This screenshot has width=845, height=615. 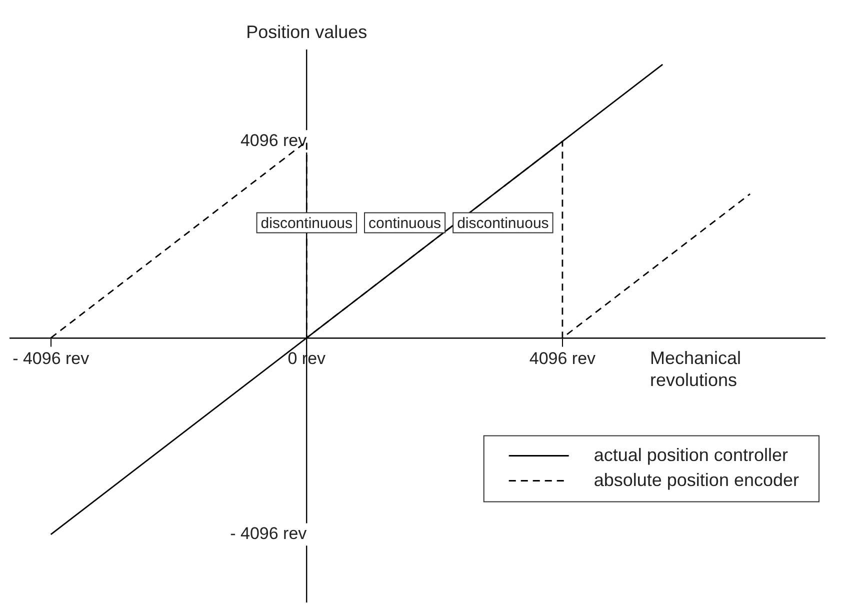 What do you see at coordinates (405, 223) in the screenshot?
I see `annotation: continuous` at bounding box center [405, 223].